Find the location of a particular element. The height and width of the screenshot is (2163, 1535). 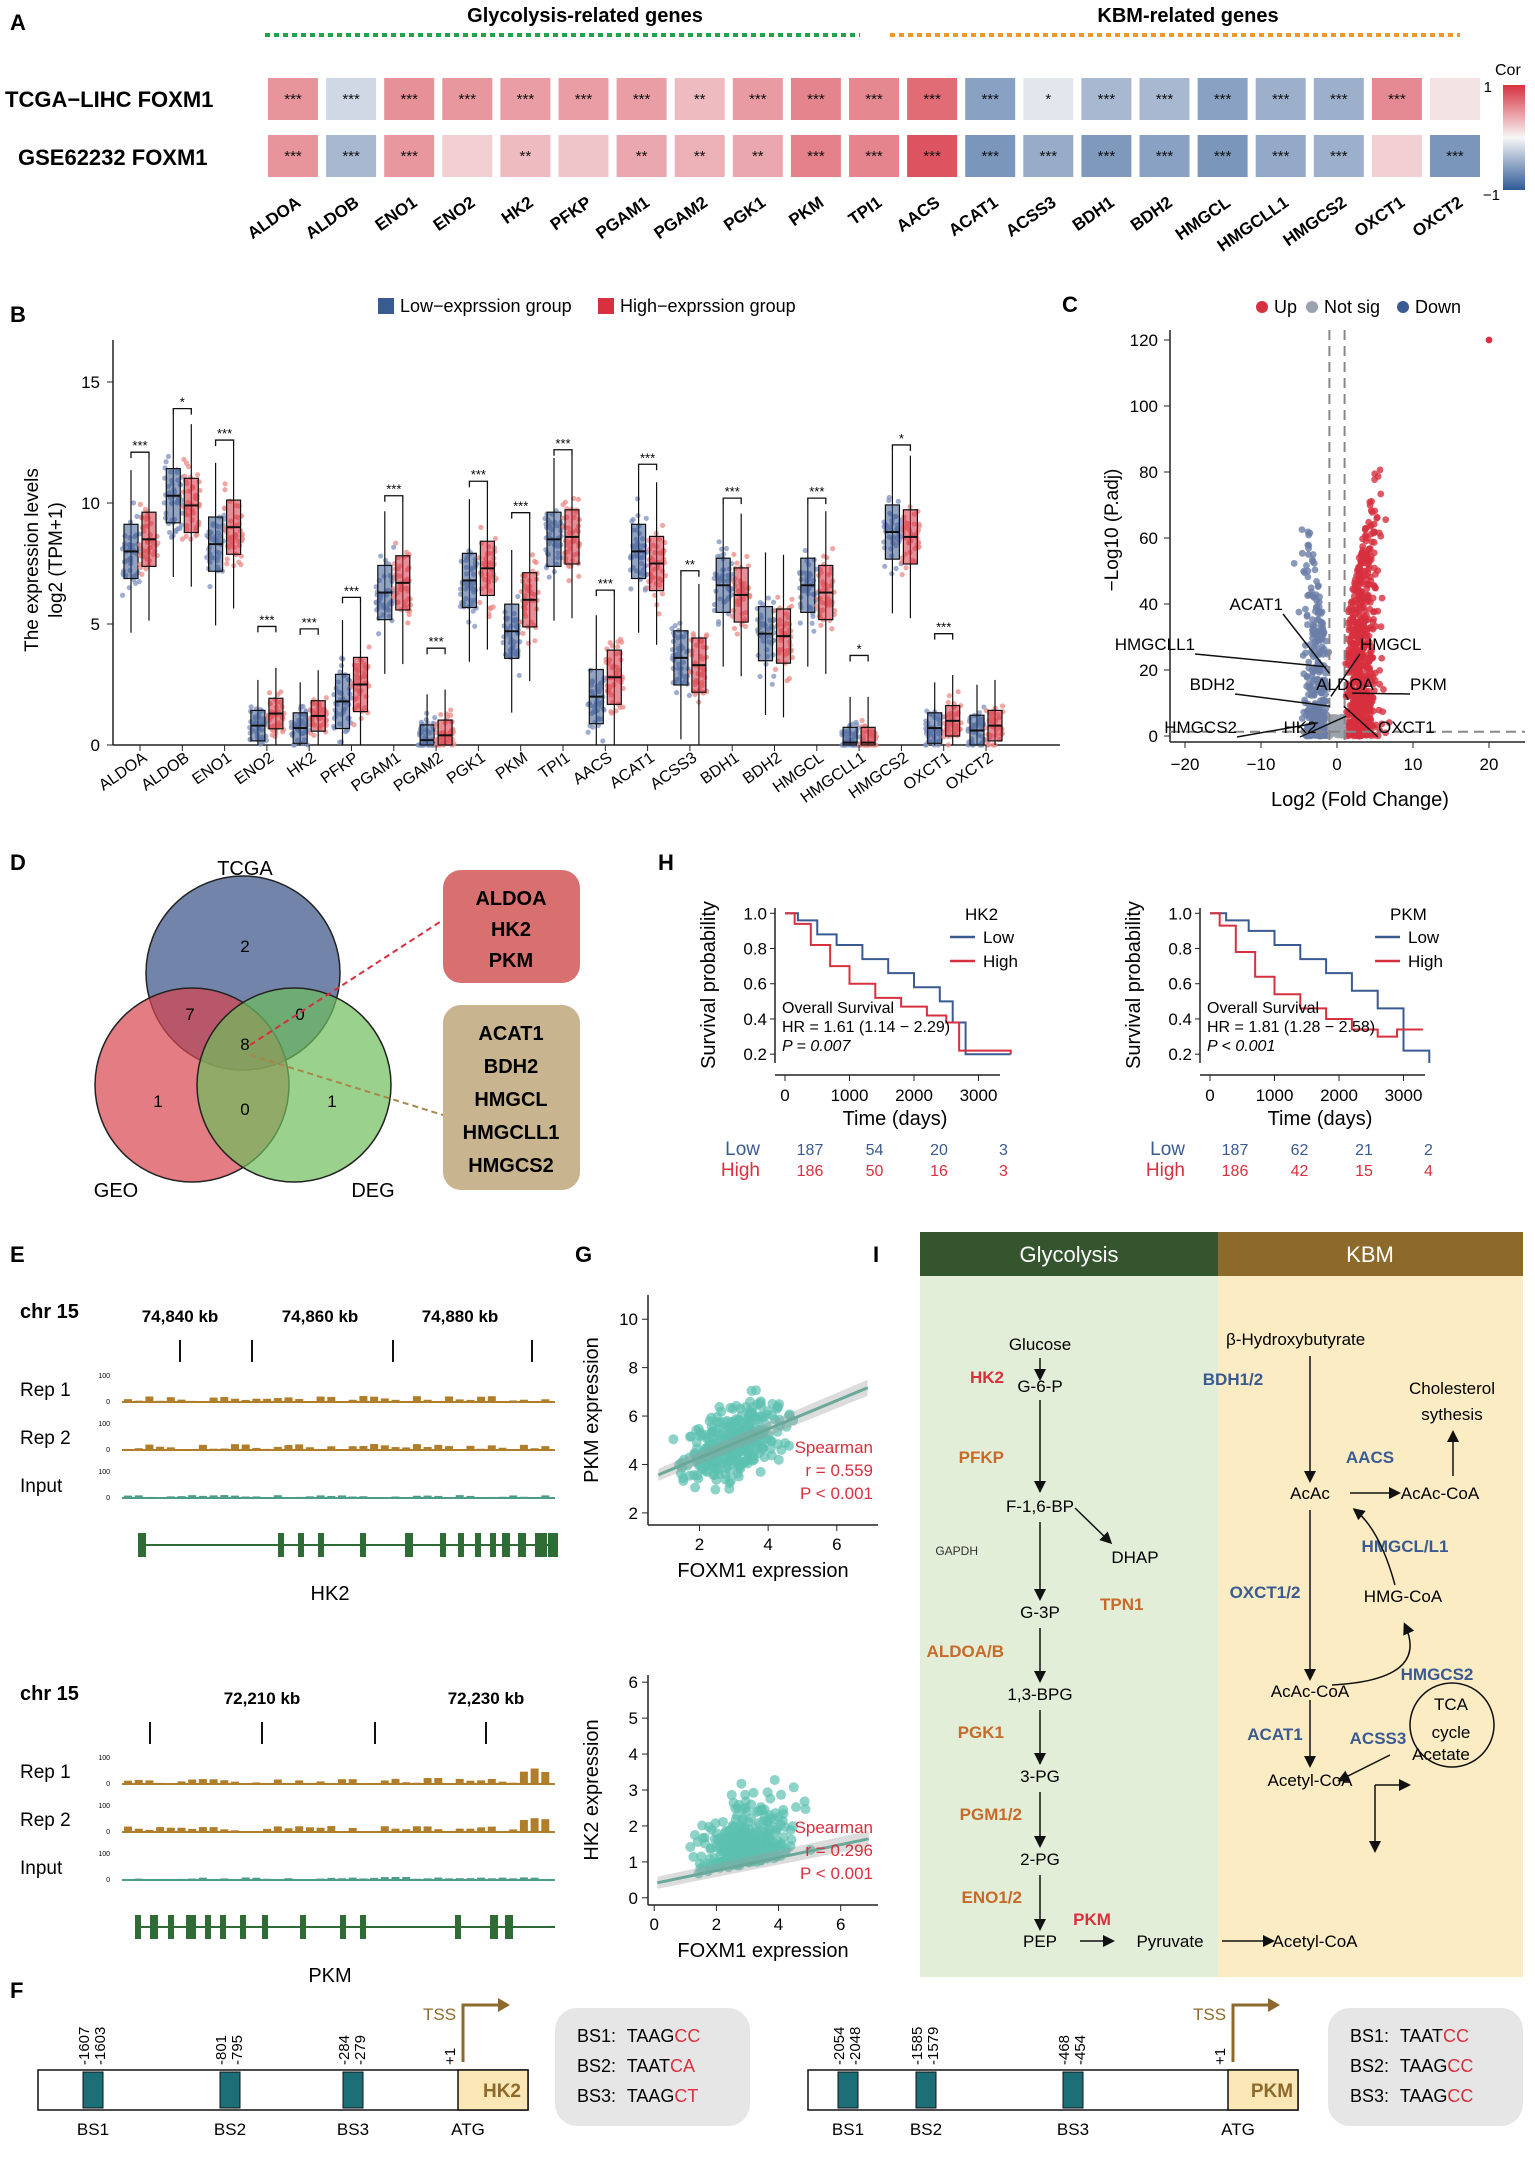

h-risk-high-count: 186 is located at coordinates (810, 1171).